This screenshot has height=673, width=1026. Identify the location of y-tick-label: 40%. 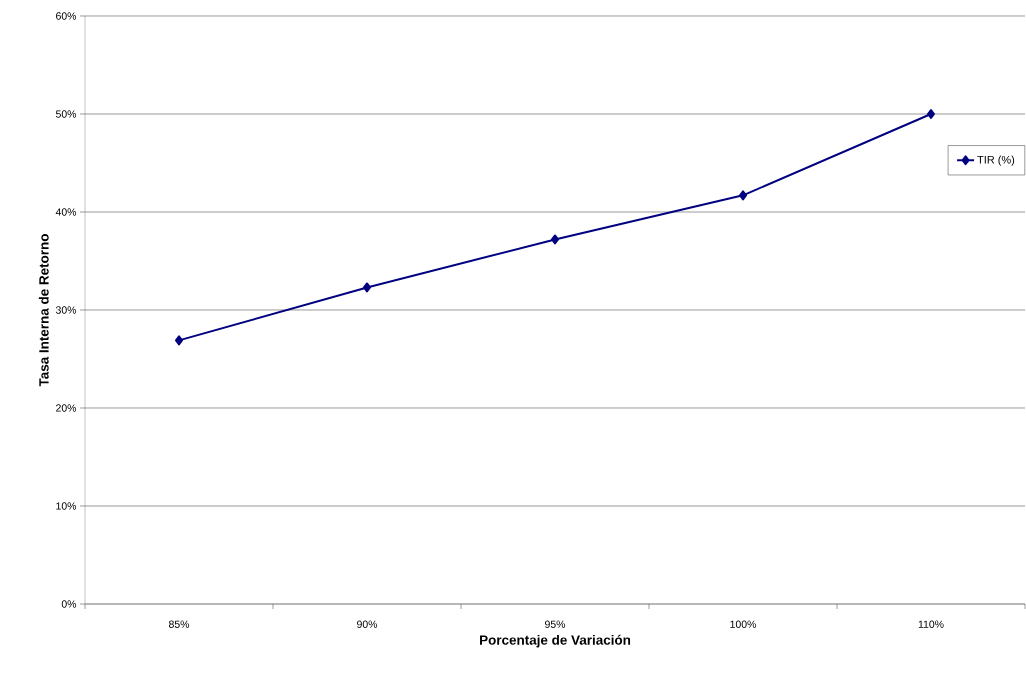
(66, 212).